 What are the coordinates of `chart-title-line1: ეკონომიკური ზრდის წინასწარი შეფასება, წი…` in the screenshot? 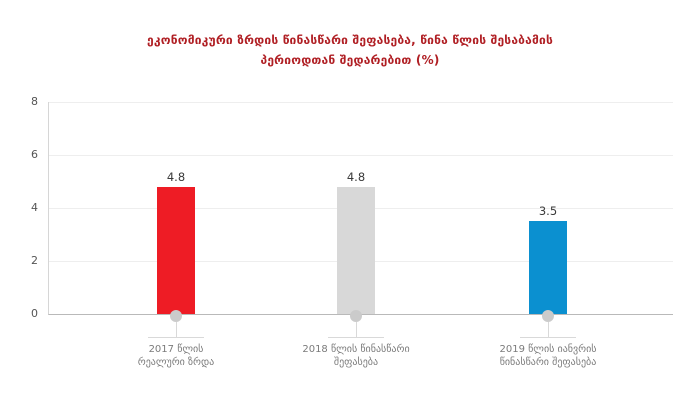 It's located at (350, 40).